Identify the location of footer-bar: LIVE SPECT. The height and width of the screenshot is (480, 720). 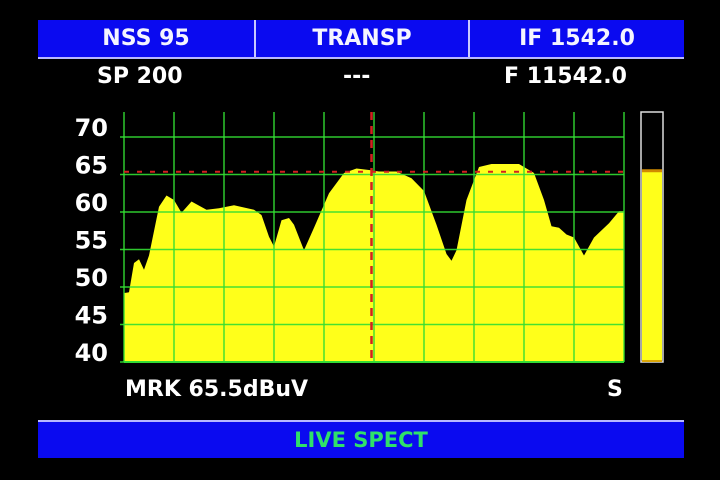
(361, 439).